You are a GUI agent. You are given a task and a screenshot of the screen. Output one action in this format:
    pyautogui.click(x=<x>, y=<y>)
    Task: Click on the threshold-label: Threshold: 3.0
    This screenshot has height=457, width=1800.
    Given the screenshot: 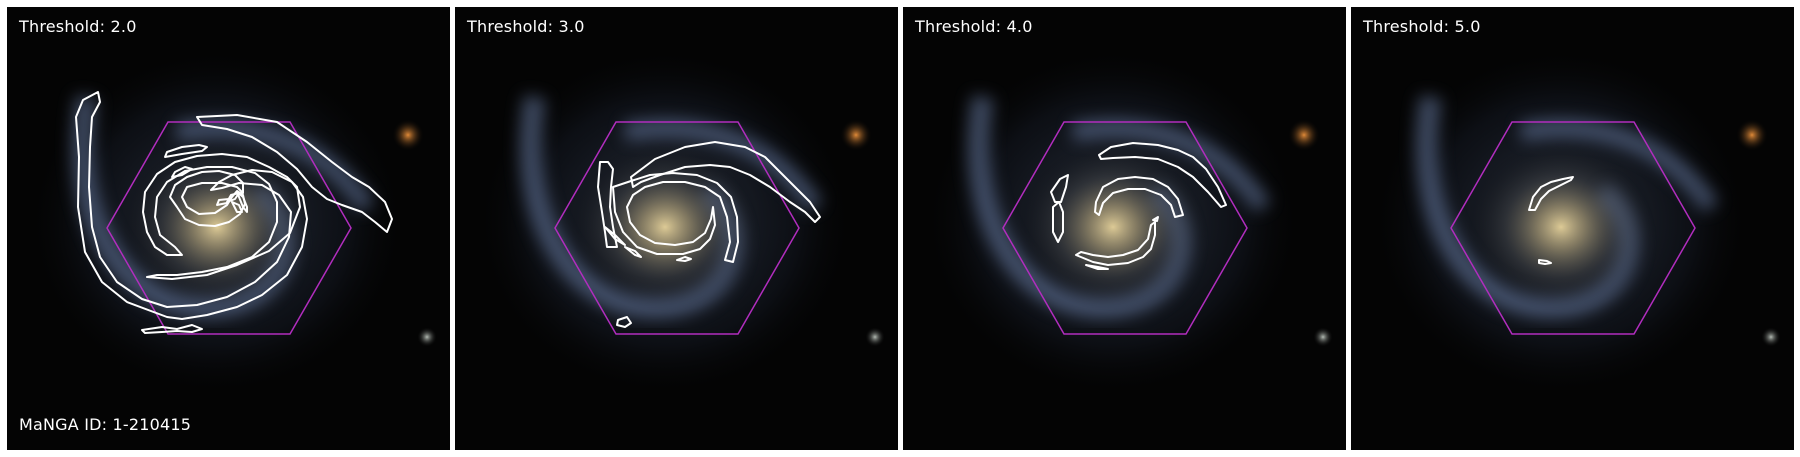 What is the action you would take?
    pyautogui.click(x=526, y=26)
    